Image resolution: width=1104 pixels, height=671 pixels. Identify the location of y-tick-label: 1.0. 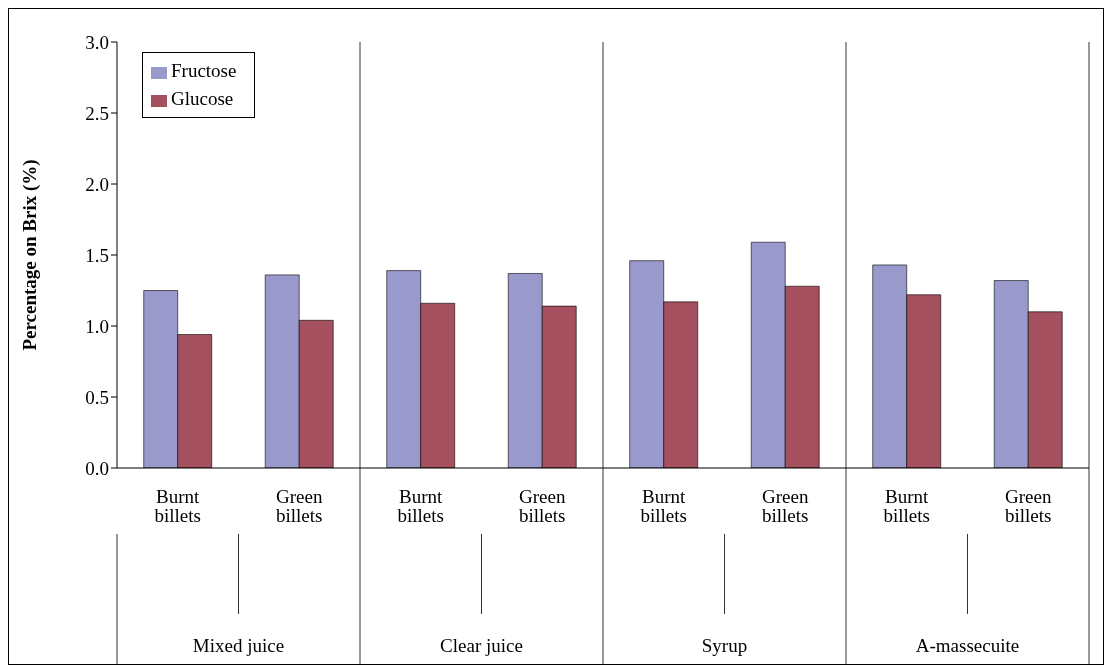
(97, 326).